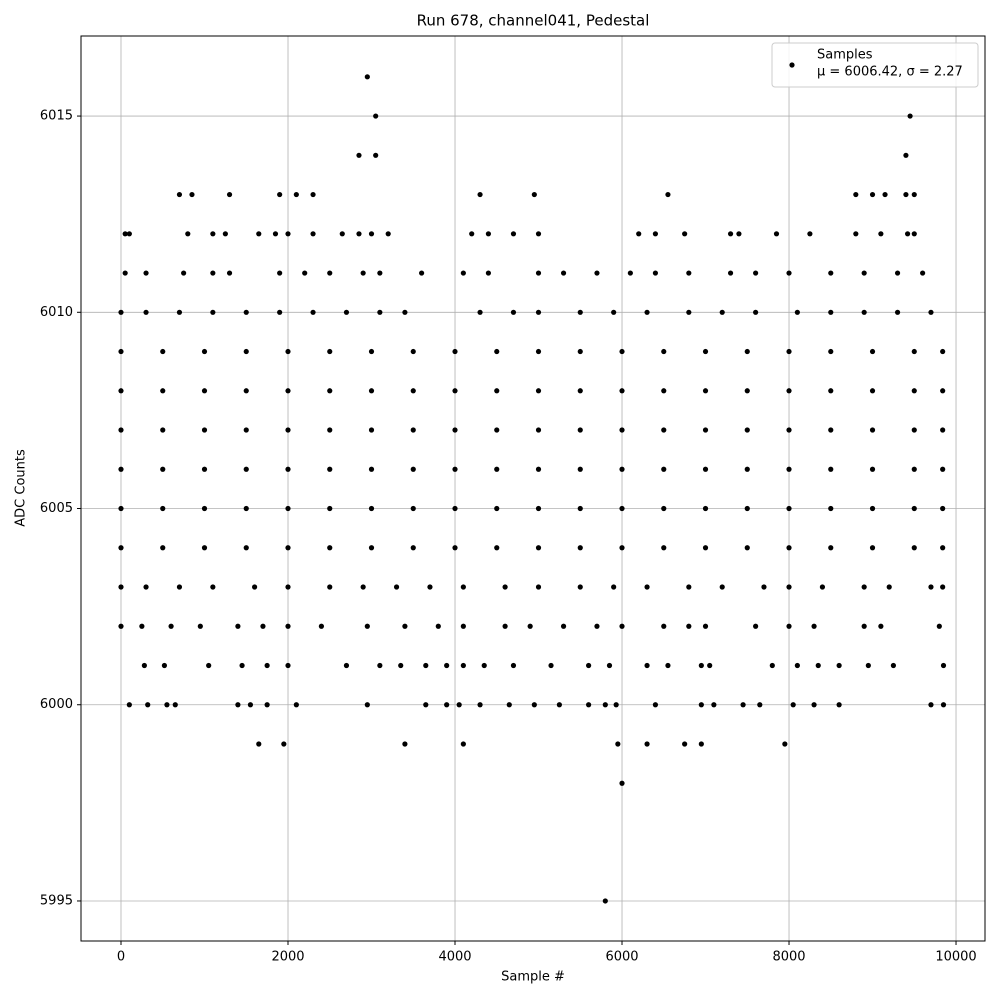 Image resolution: width=1000 pixels, height=1000 pixels. What do you see at coordinates (955, 957) in the screenshot?
I see `x-tick-label: 10000` at bounding box center [955, 957].